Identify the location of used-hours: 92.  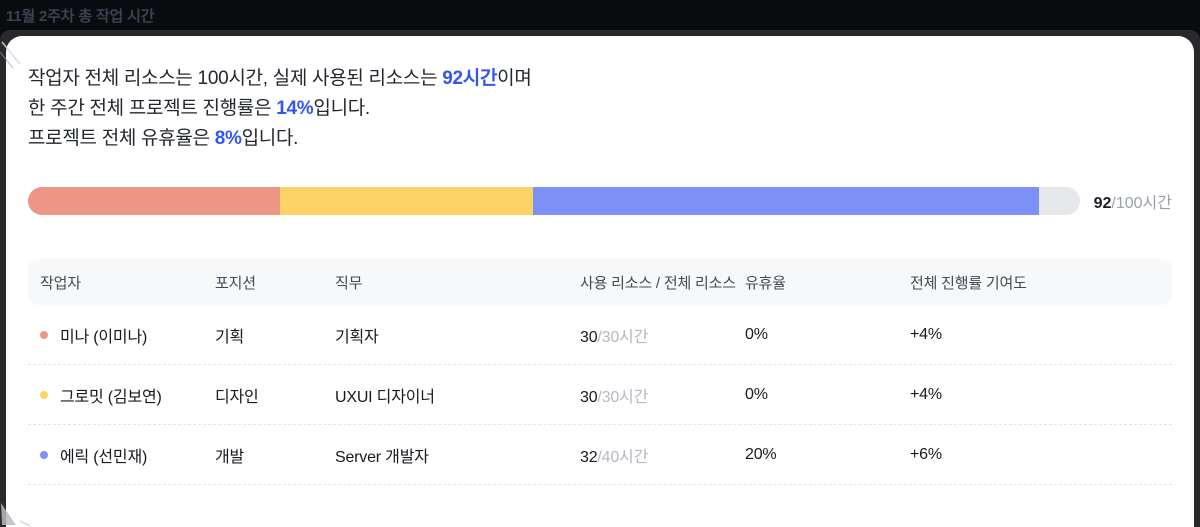
(1102, 203).